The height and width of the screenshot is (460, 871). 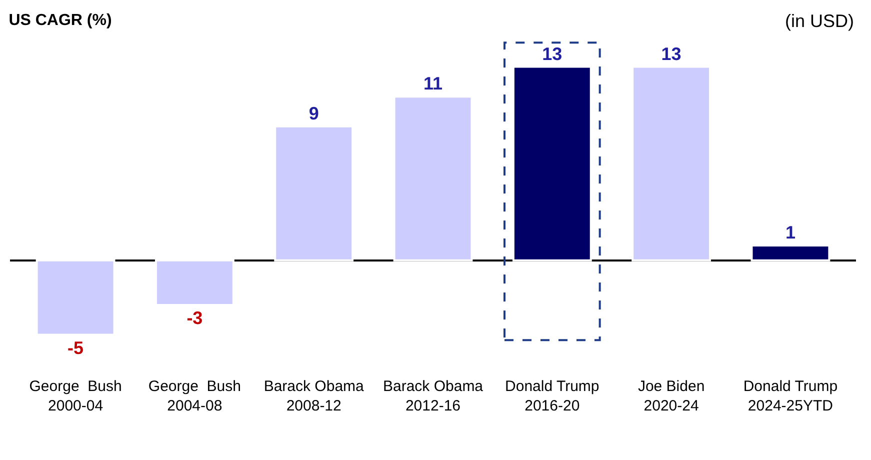 I want to click on data-label: 1, so click(x=790, y=232).